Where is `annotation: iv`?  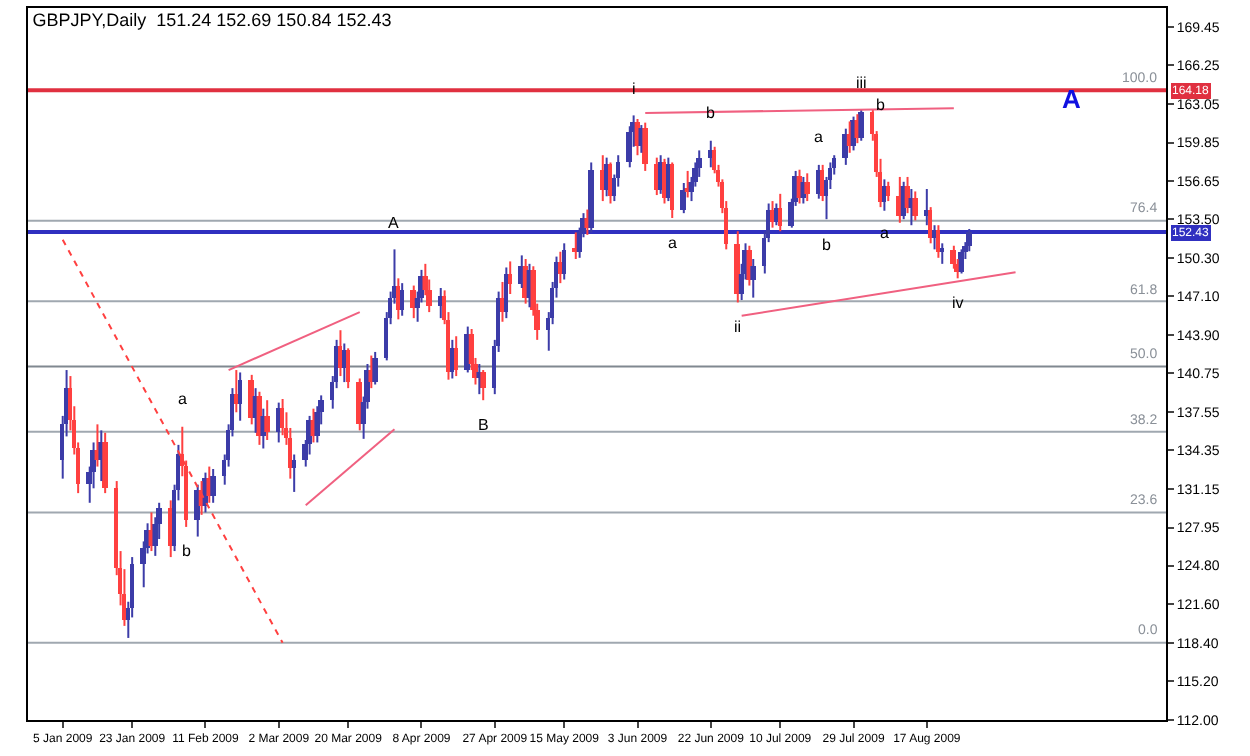 annotation: iv is located at coordinates (958, 303).